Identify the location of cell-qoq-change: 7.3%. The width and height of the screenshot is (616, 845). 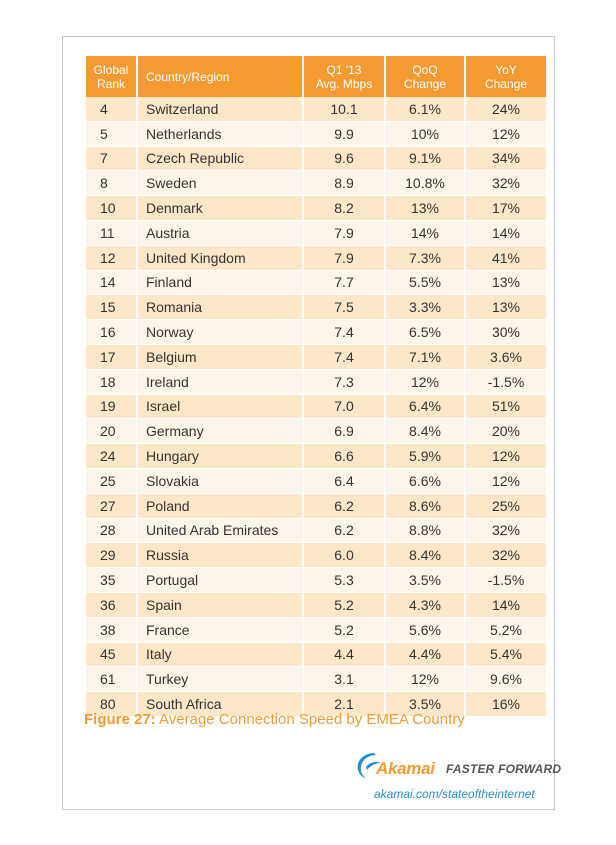
(425, 258).